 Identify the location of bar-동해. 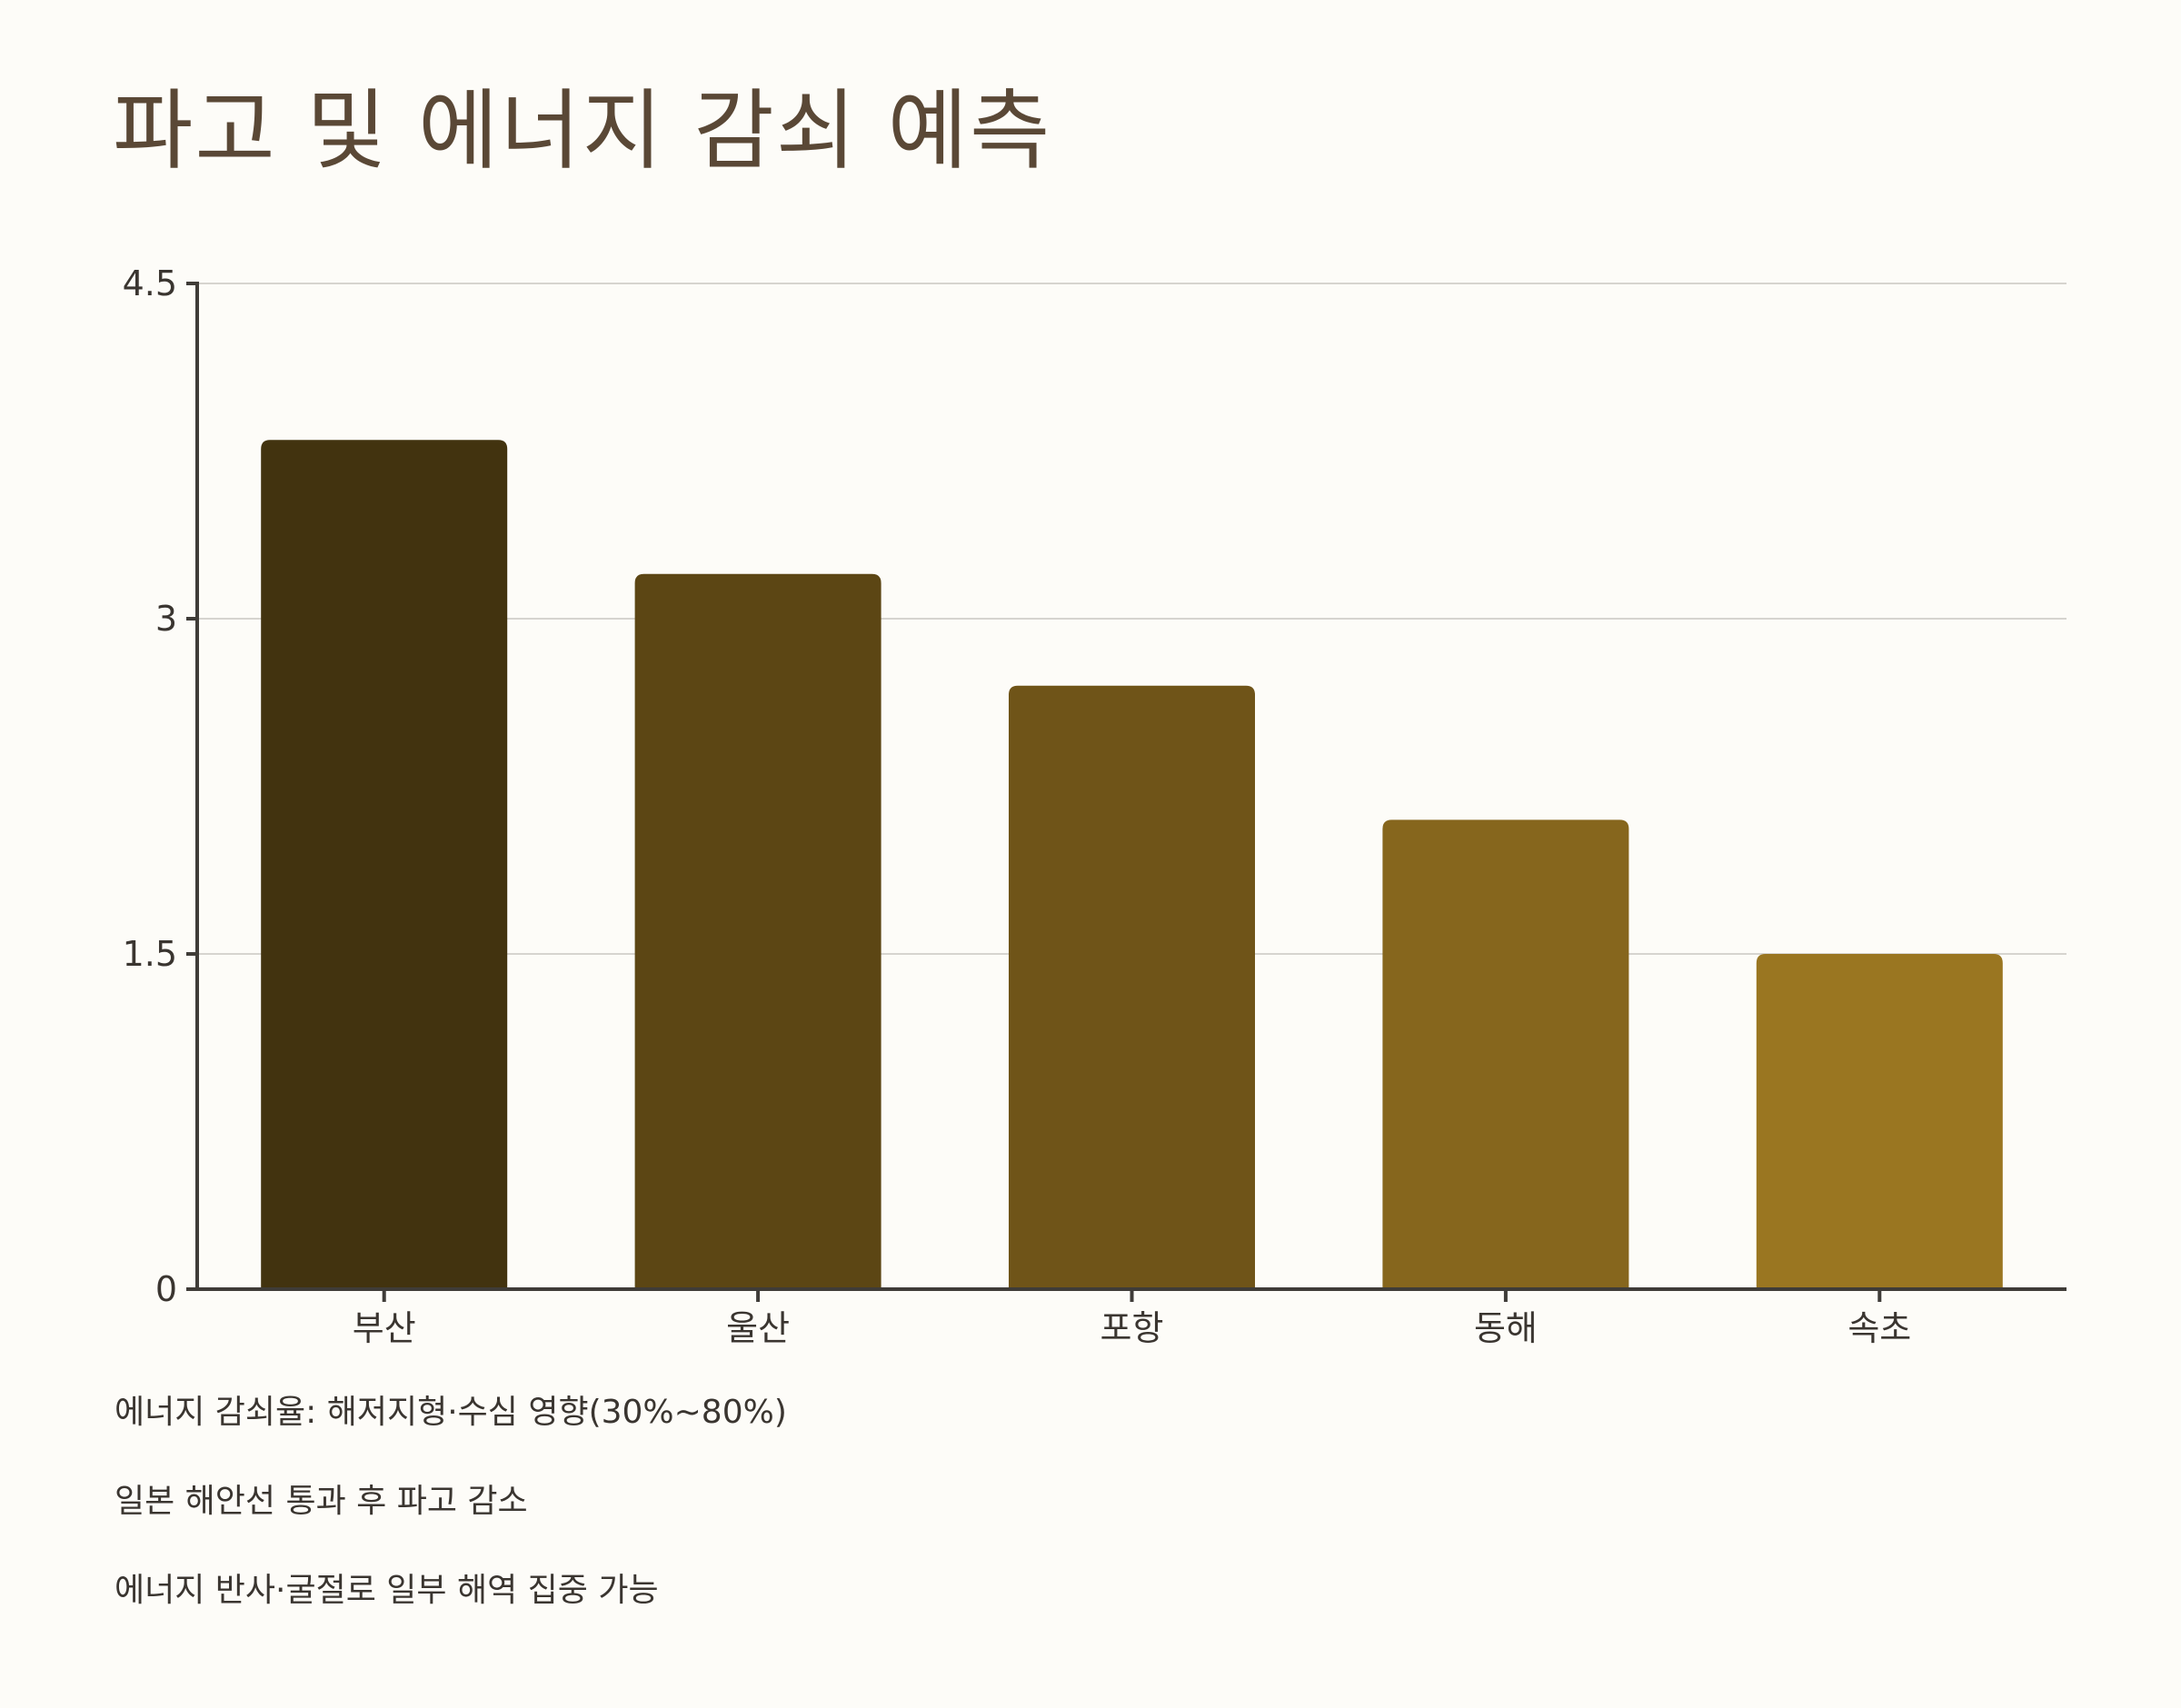
(1505, 1054).